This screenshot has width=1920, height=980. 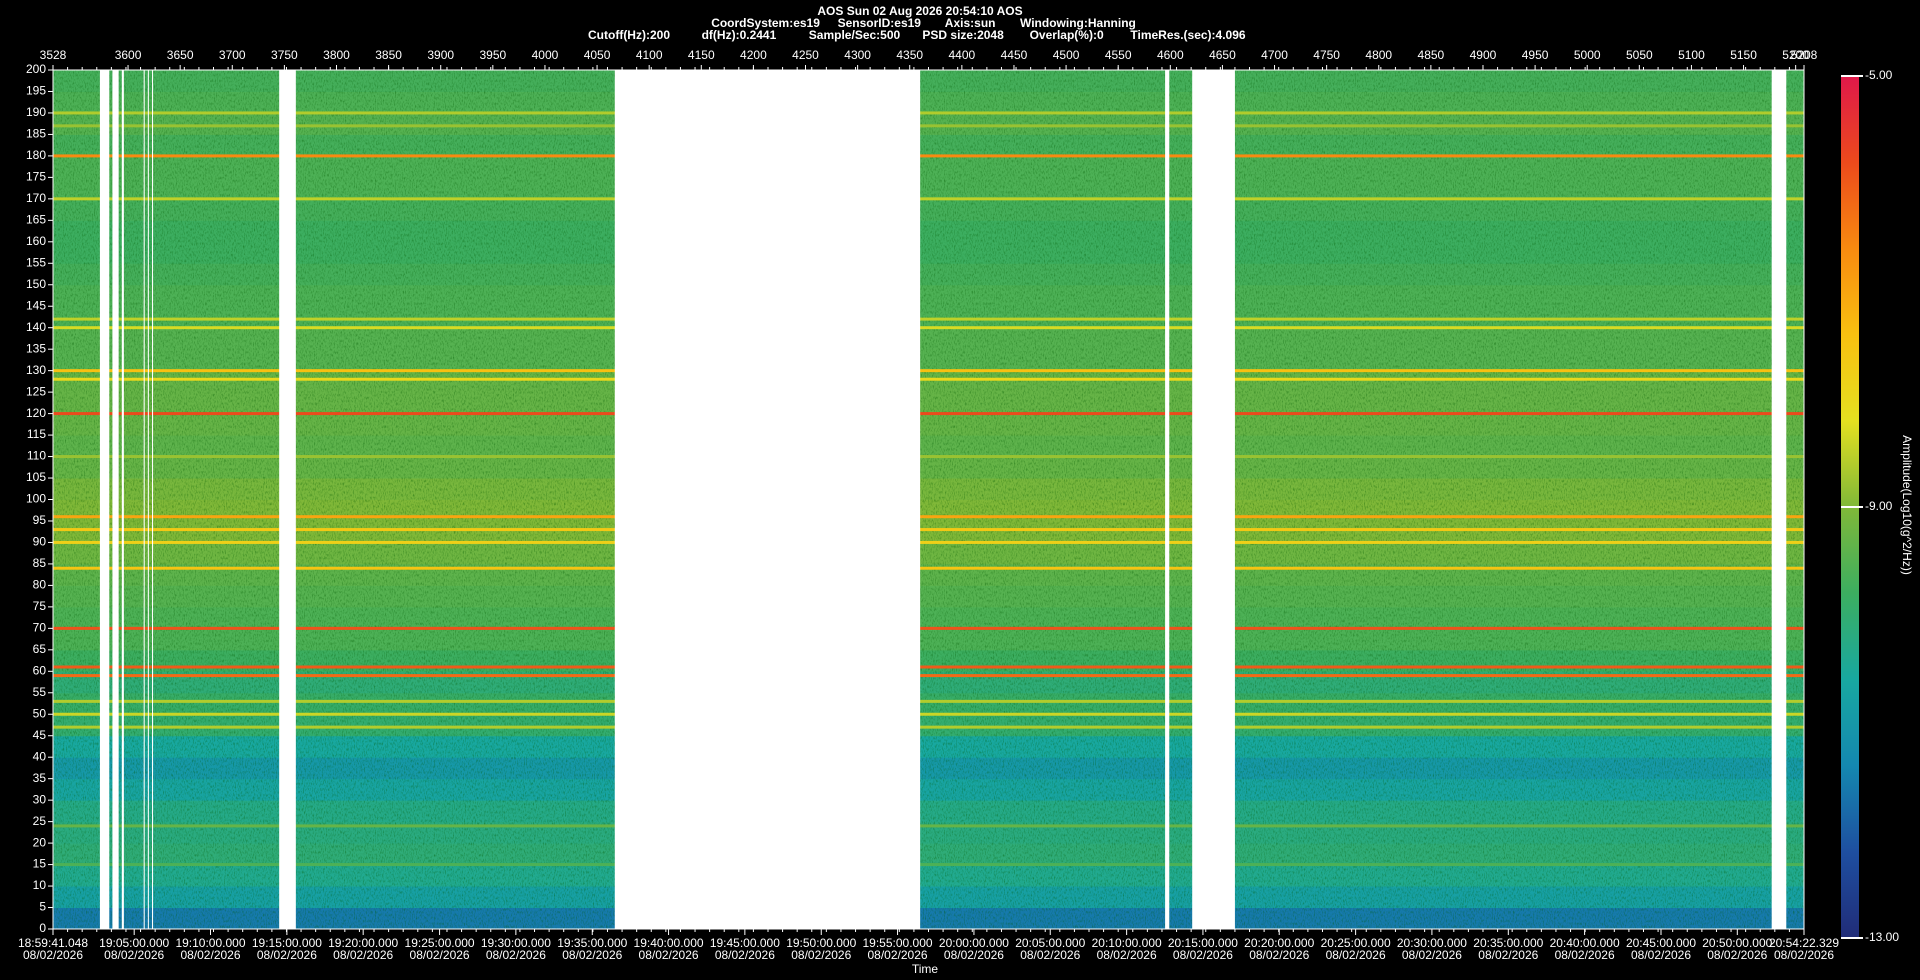 I want to click on x-tick-label: 3600, so click(x=128, y=55).